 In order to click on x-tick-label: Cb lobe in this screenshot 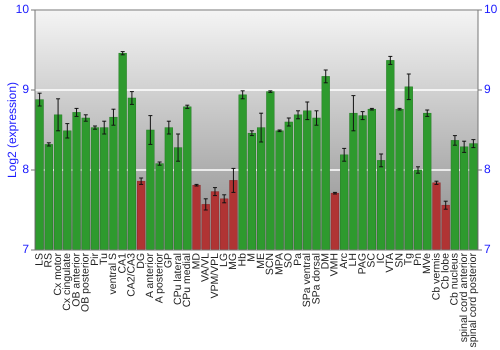, I will do `click(445, 271)`.